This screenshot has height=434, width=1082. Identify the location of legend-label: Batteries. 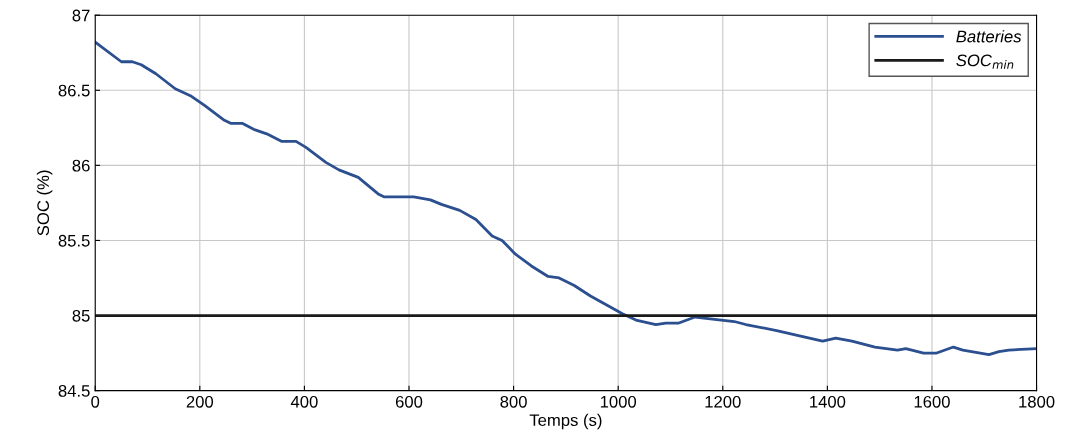
(989, 36).